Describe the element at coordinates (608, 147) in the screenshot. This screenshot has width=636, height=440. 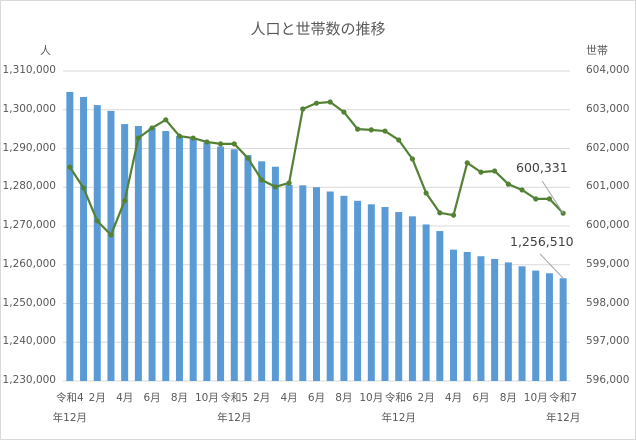
I see `right-axis-tick: 602,000` at that location.